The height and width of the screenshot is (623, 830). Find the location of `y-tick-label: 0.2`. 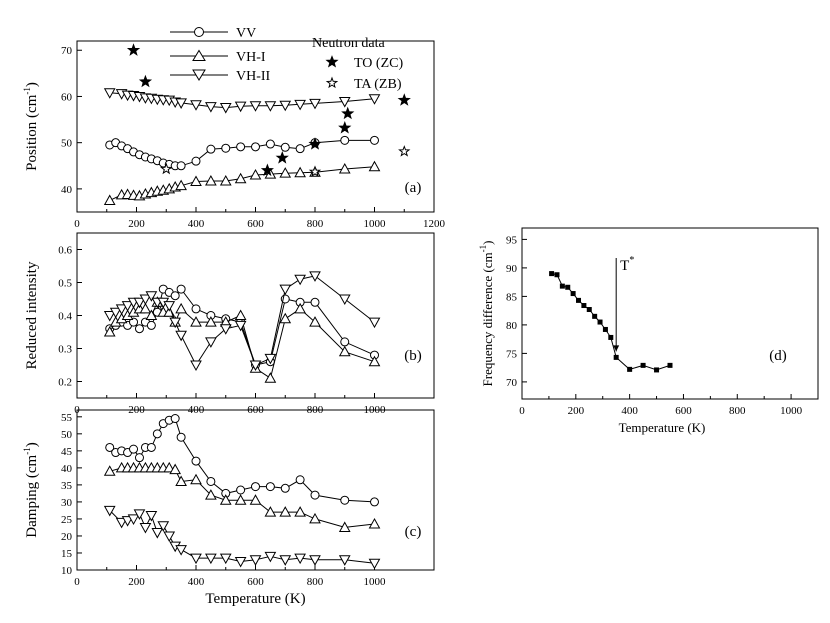

y-tick-label: 0.2 is located at coordinates (65, 383).